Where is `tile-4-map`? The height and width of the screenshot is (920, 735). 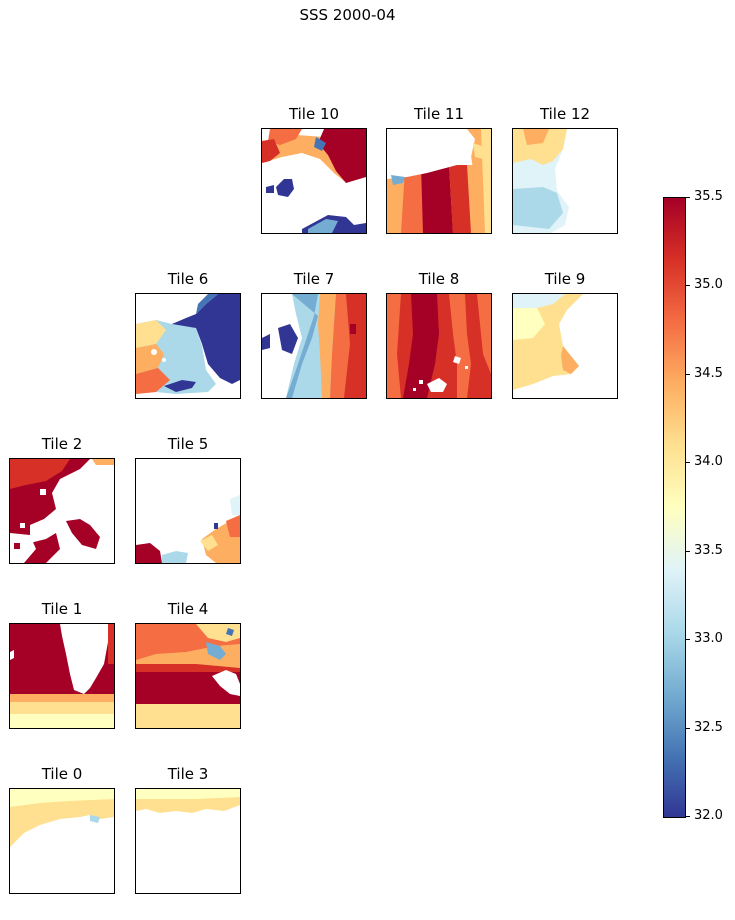 tile-4-map is located at coordinates (188, 676).